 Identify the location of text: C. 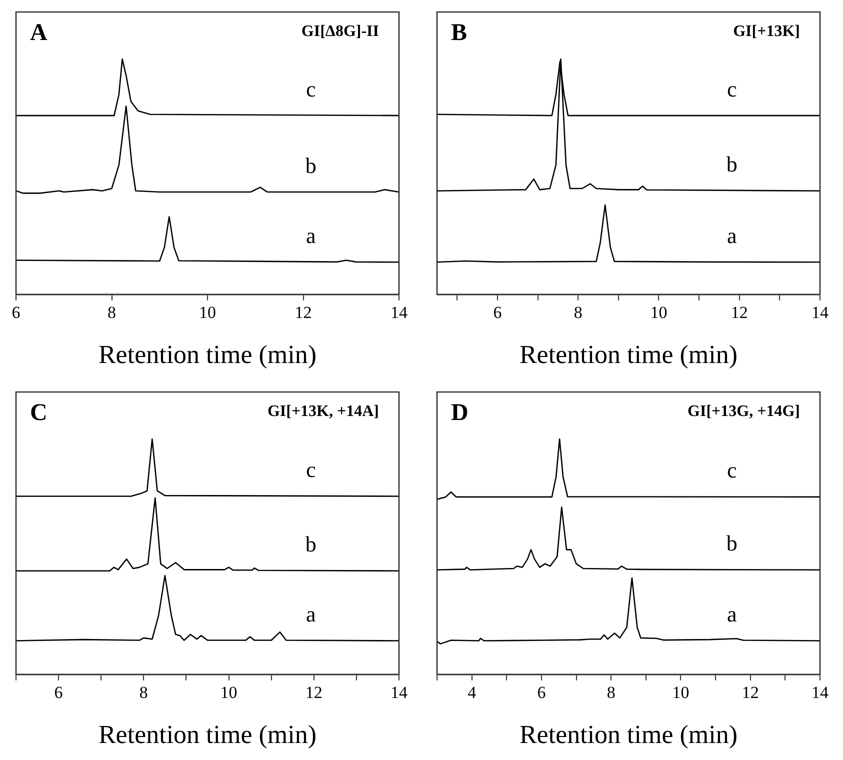
(39, 413).